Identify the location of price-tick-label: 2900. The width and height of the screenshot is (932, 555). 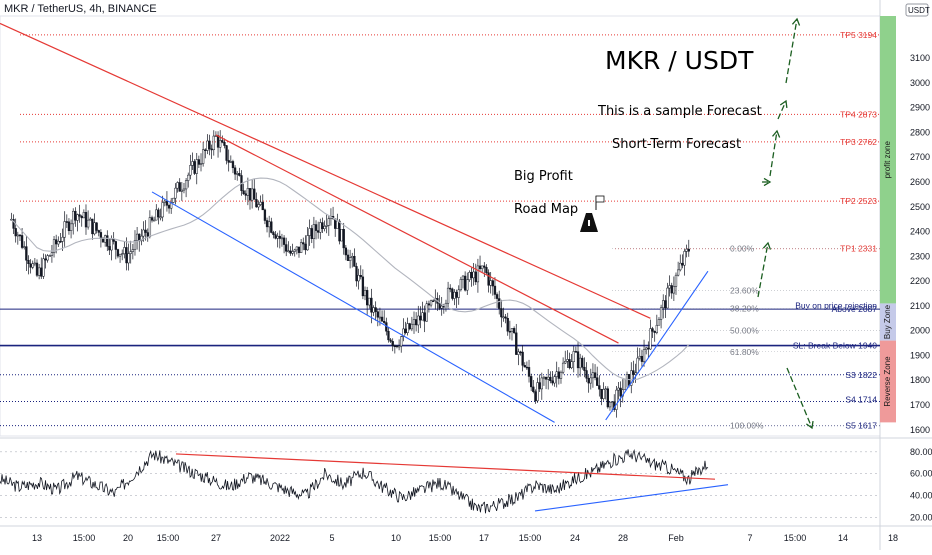
(920, 108).